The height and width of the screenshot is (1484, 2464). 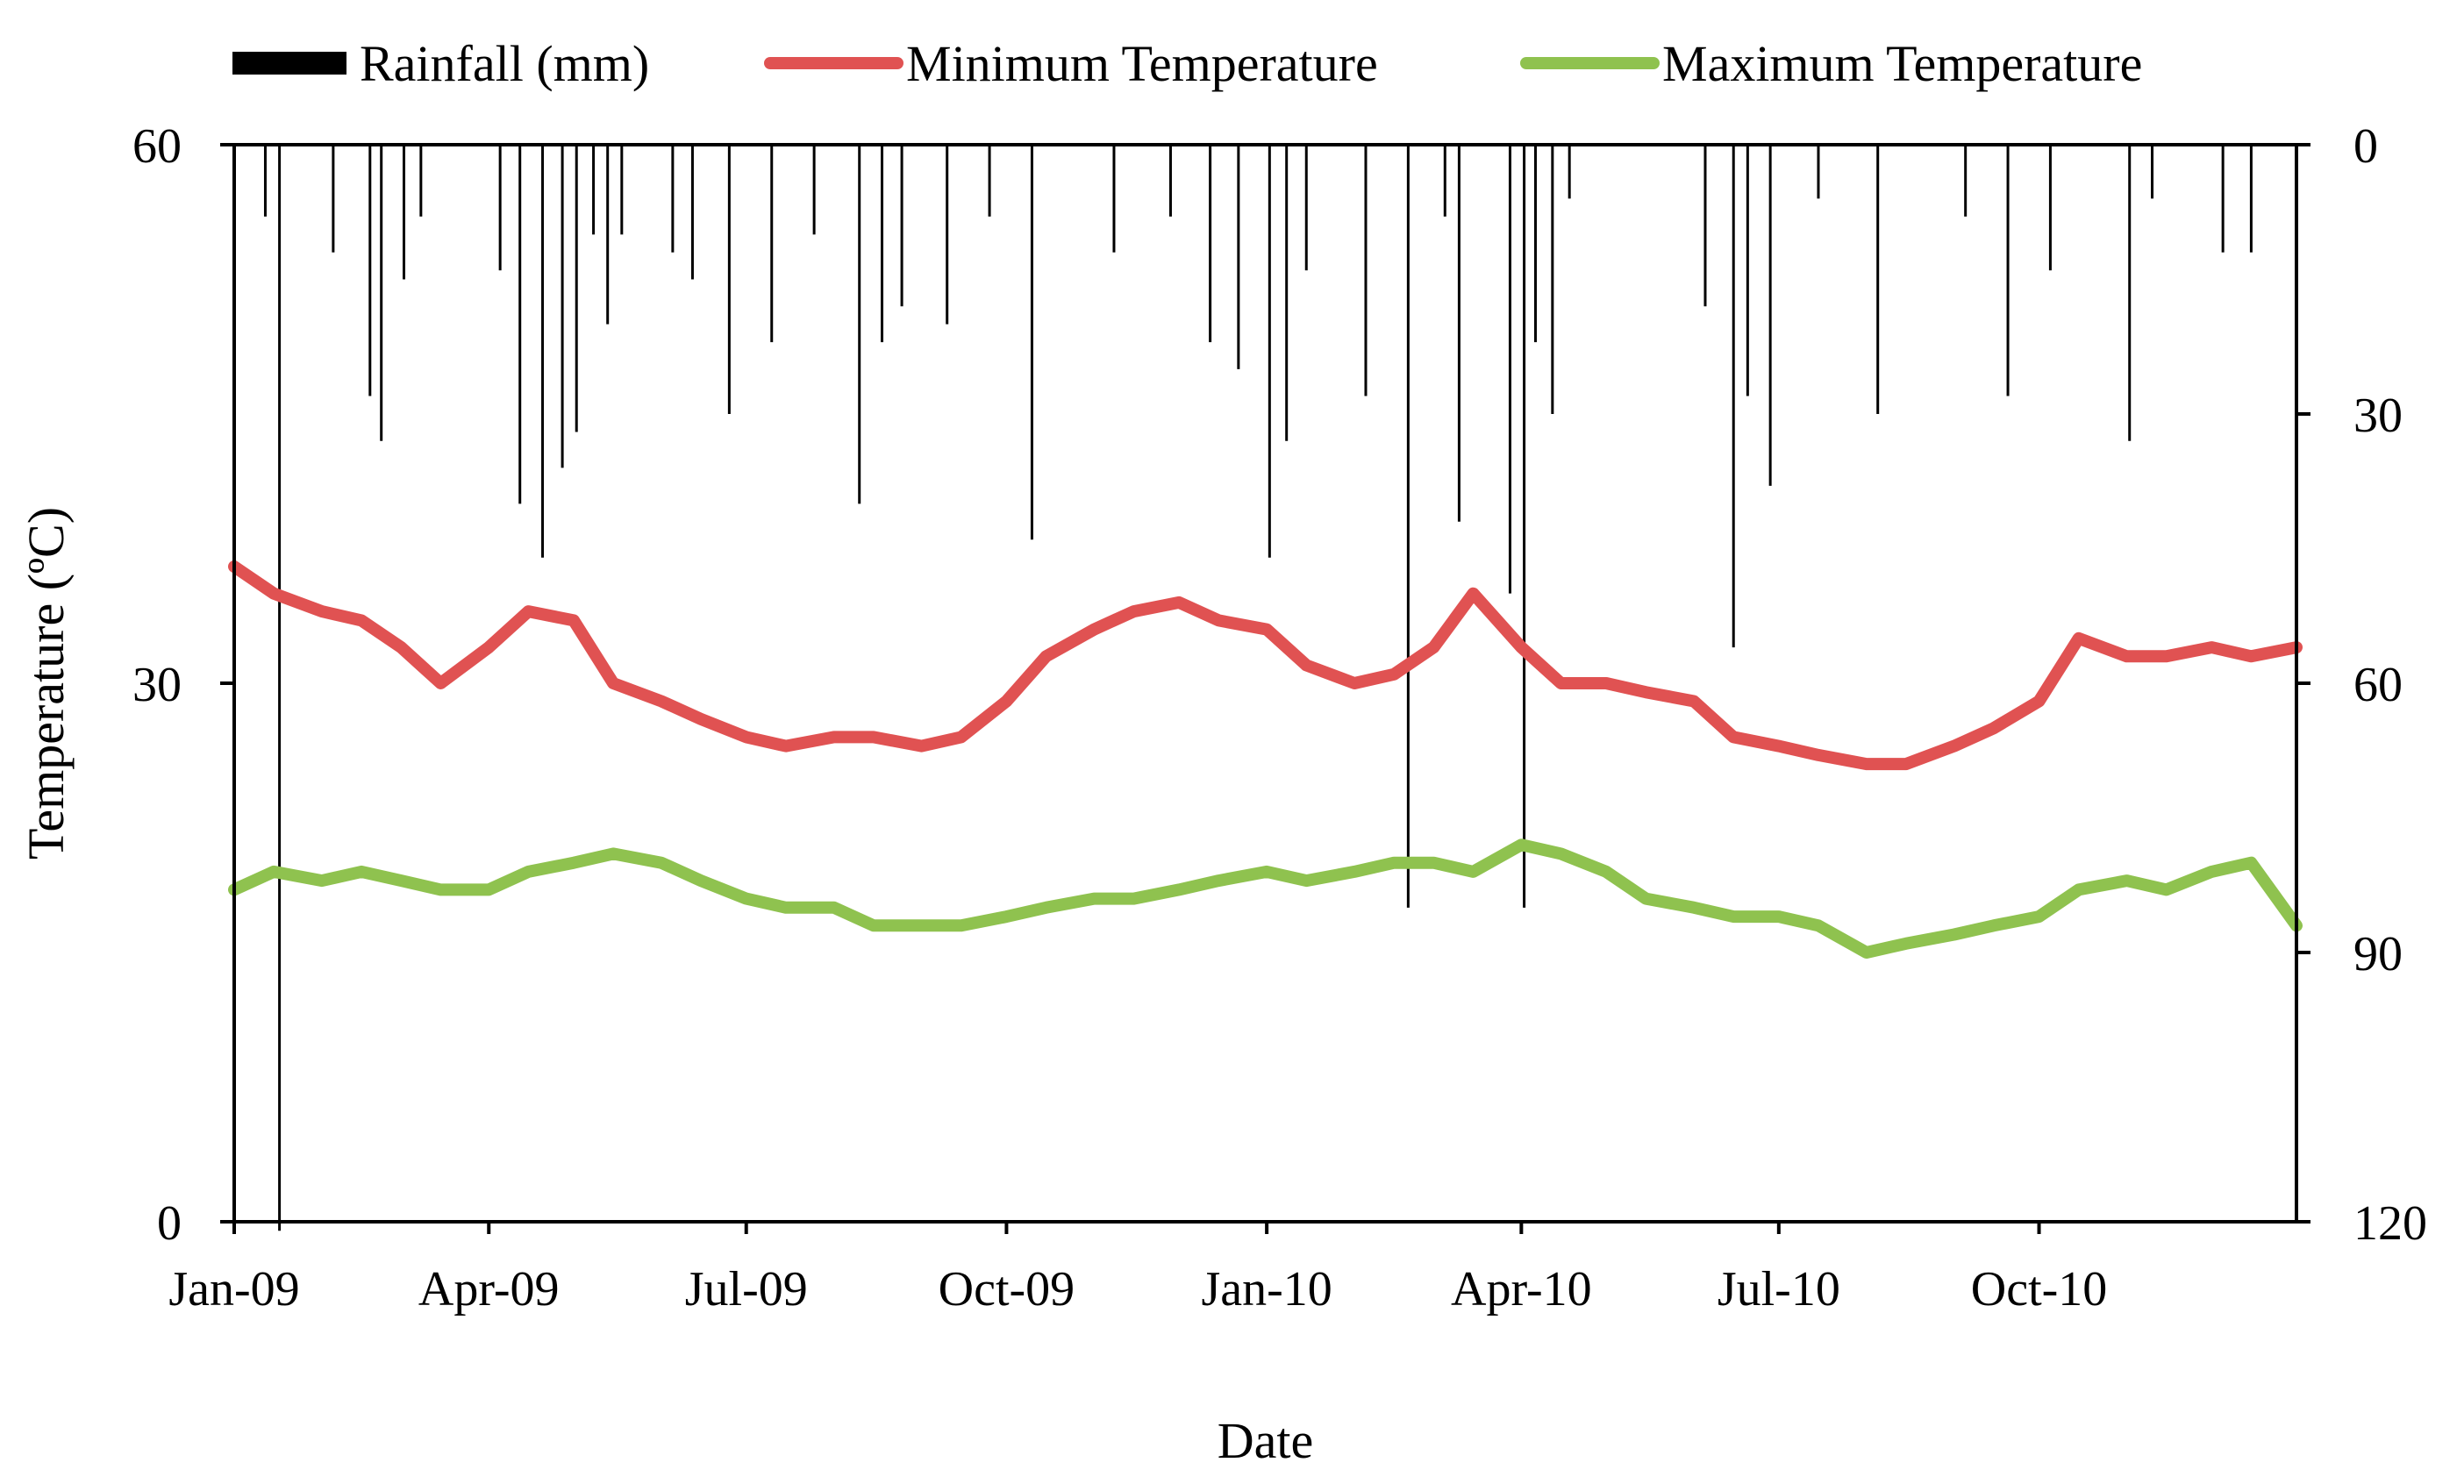 What do you see at coordinates (1266, 1440) in the screenshot?
I see `x-axis-title: Date` at bounding box center [1266, 1440].